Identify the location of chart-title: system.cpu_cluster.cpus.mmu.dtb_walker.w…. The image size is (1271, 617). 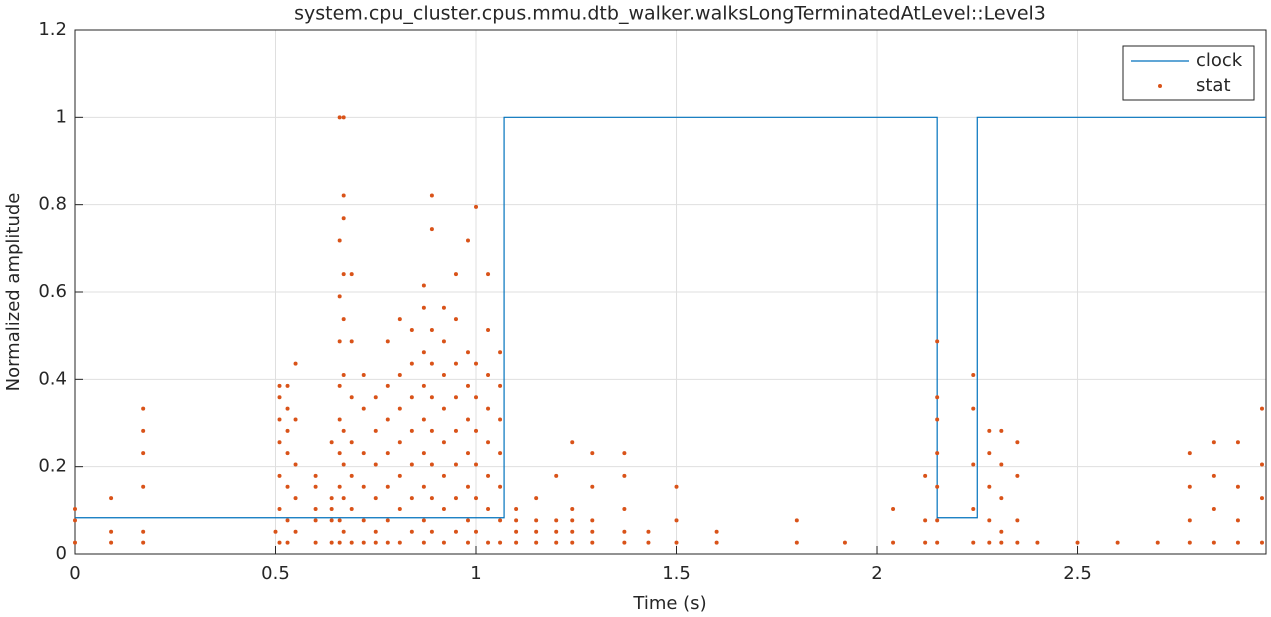
(670, 14).